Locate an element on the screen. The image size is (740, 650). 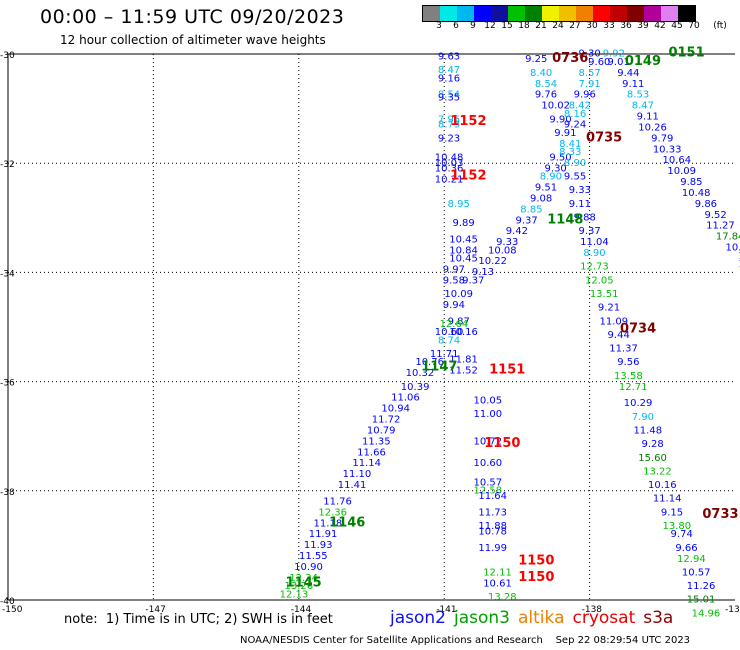
wave-height-value: 12.58 is located at coordinates (487, 491).